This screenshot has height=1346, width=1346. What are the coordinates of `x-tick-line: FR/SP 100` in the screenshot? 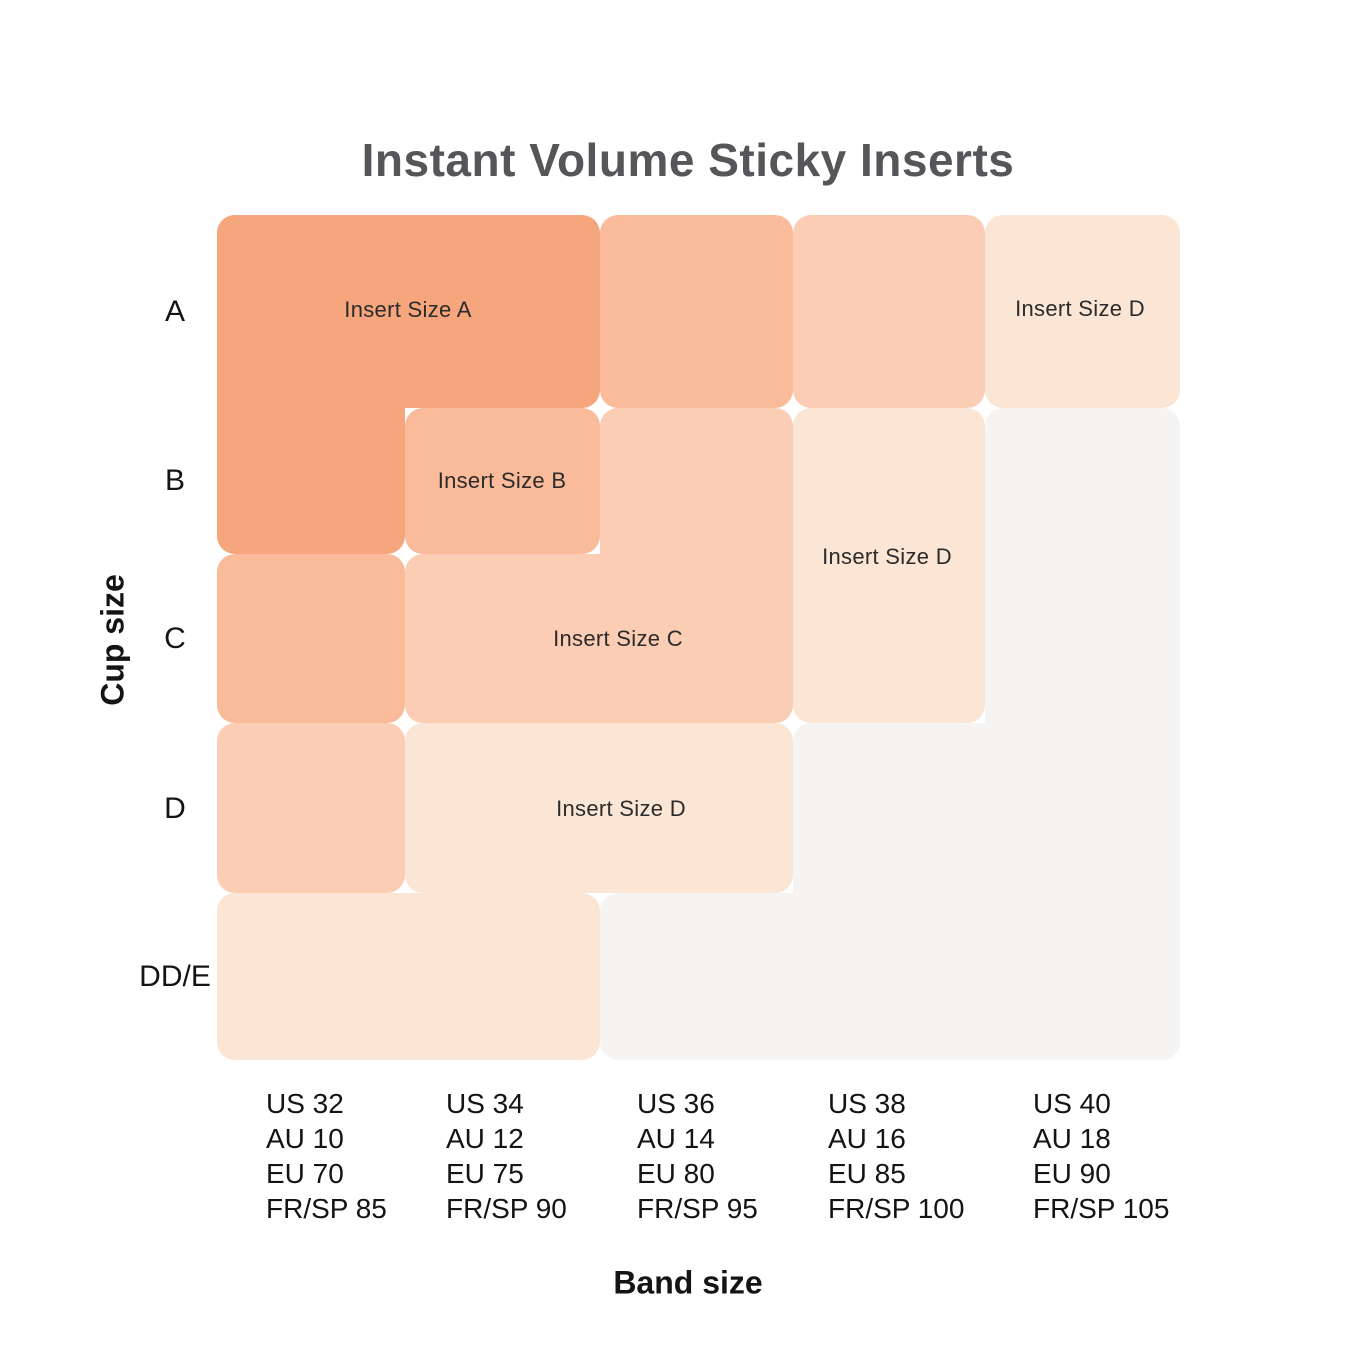 It's located at (896, 1208).